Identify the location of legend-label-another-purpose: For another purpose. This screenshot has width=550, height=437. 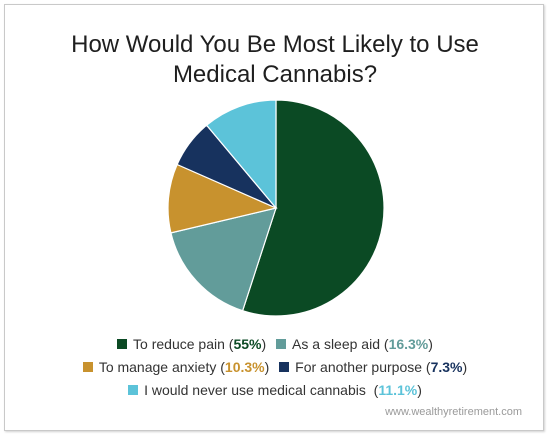
(359, 367).